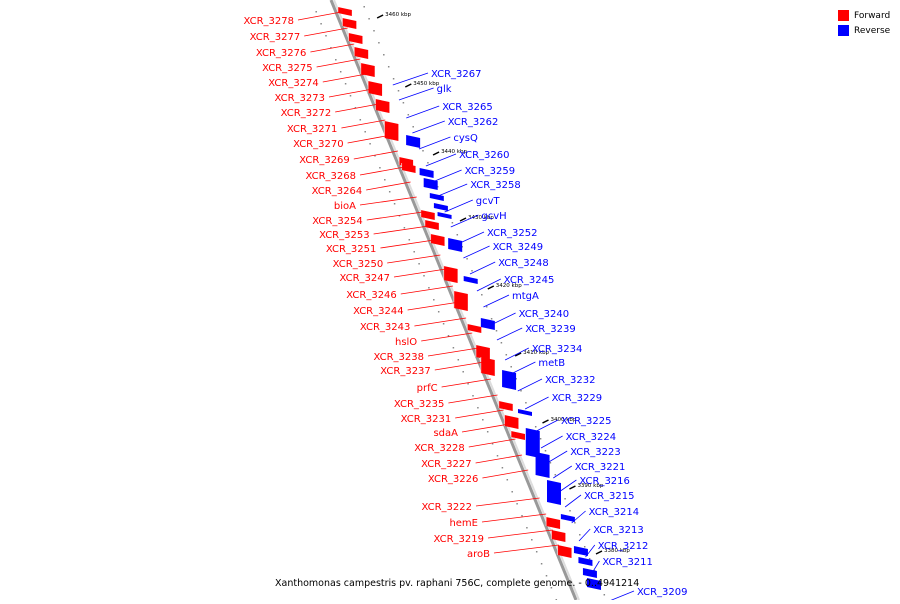 The height and width of the screenshot is (604, 900). I want to click on kbp-tick-label: 3460 kbp, so click(398, 15).